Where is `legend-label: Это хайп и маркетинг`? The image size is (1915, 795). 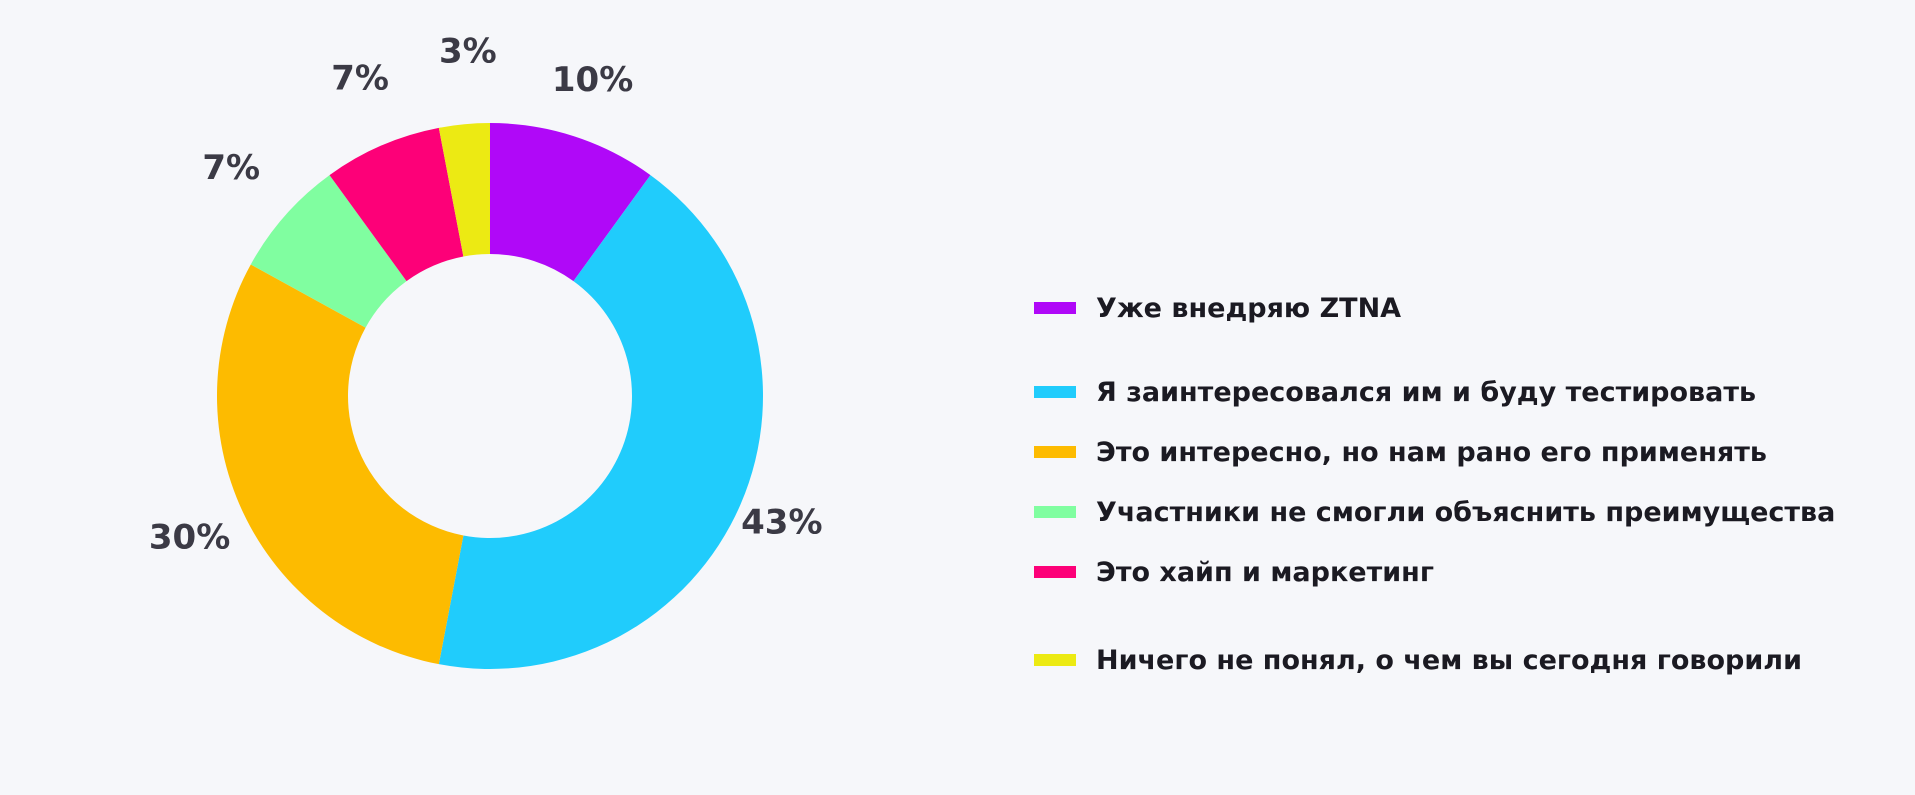 legend-label: Это хайп и маркетинг is located at coordinates (1265, 572).